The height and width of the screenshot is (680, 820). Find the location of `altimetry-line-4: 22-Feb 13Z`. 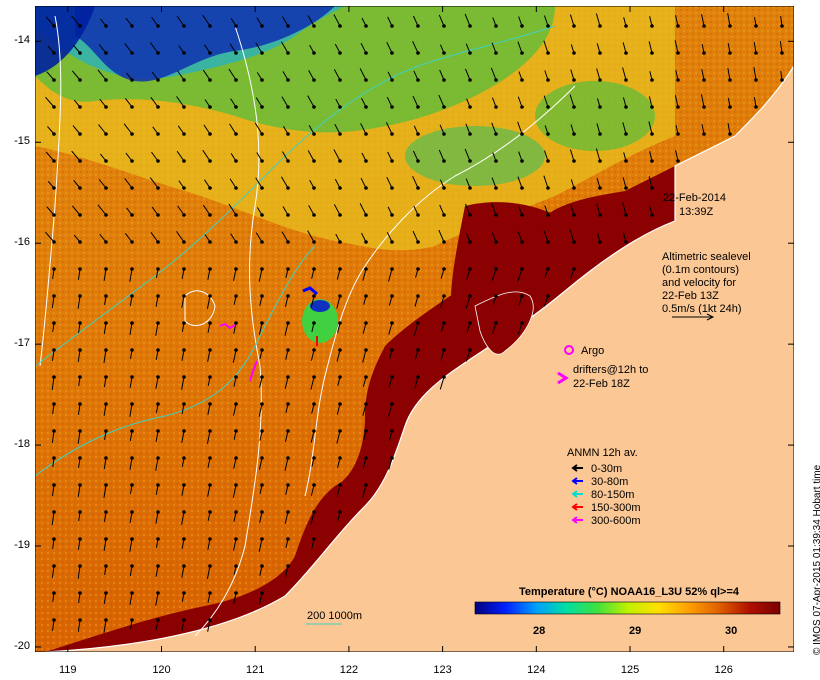

altimetry-line-4: 22-Feb 13Z is located at coordinates (690, 296).